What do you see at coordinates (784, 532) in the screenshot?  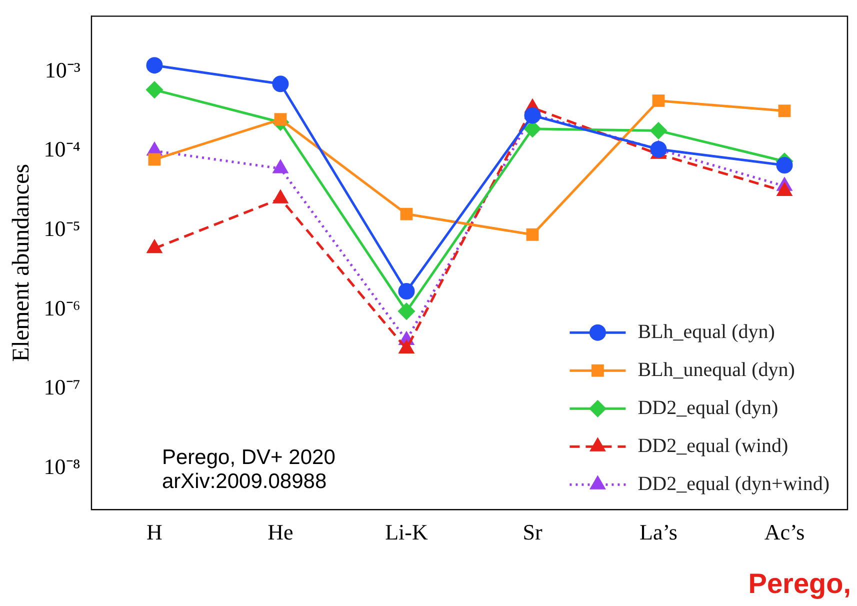 I see `x-tick-label: Ac’s` at bounding box center [784, 532].